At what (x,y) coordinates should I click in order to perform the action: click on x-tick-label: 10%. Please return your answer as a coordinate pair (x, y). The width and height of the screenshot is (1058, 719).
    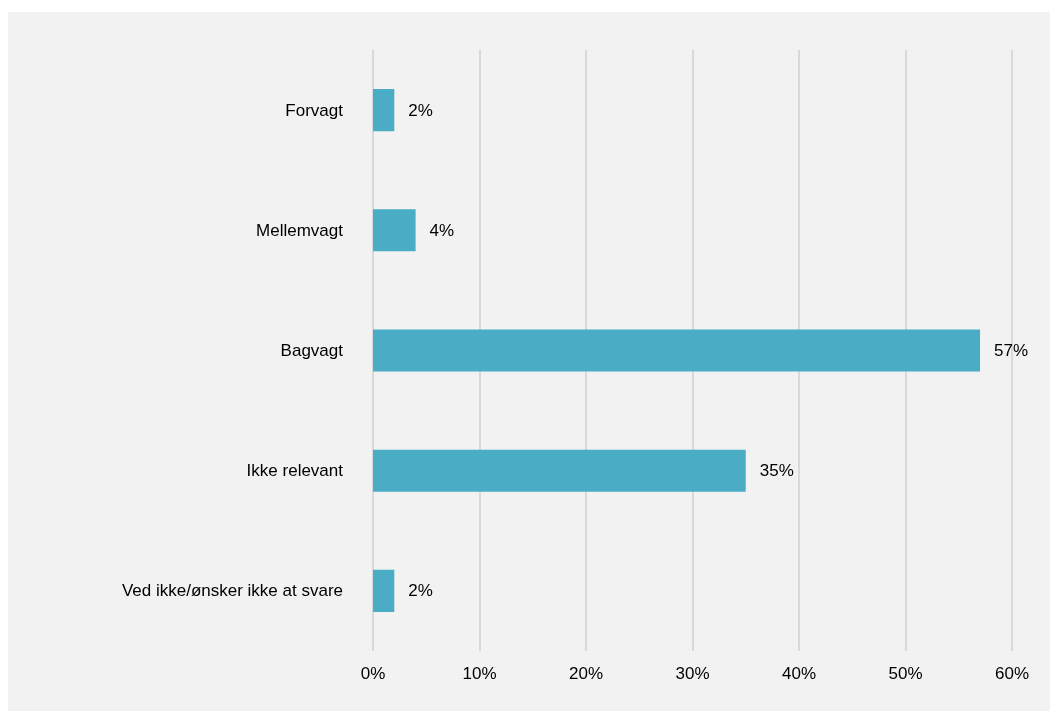
    Looking at the image, I should click on (479, 673).